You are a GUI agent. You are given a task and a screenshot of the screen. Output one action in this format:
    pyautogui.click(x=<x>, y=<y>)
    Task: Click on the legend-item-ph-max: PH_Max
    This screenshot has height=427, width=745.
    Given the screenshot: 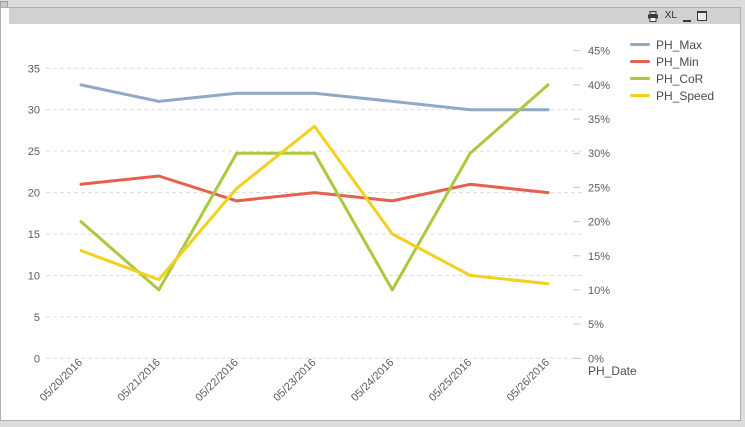 What is the action you would take?
    pyautogui.click(x=672, y=44)
    